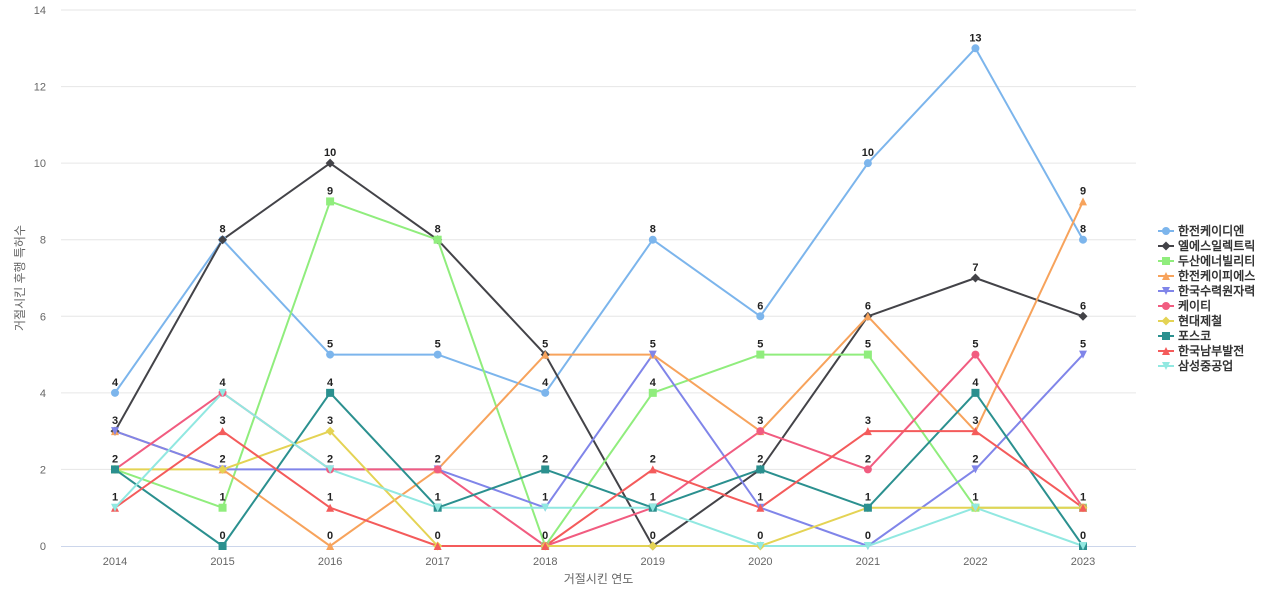 The image size is (1280, 600). I want to click on legend-item: 현대제철, so click(1190, 320).